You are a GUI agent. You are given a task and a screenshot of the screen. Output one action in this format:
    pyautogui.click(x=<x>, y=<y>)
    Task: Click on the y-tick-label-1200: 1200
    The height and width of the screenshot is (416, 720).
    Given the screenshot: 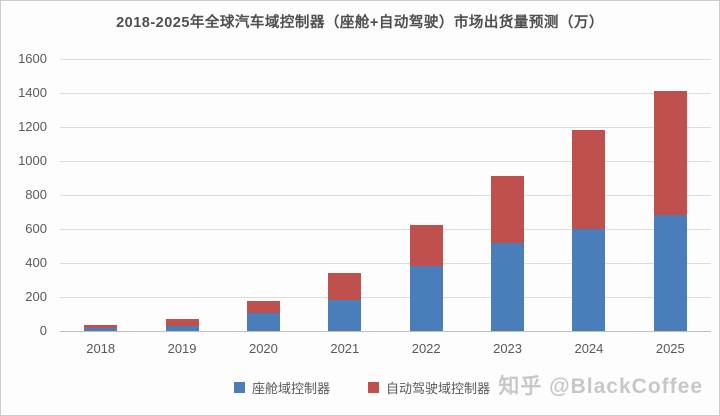 What is the action you would take?
    pyautogui.click(x=32, y=126)
    